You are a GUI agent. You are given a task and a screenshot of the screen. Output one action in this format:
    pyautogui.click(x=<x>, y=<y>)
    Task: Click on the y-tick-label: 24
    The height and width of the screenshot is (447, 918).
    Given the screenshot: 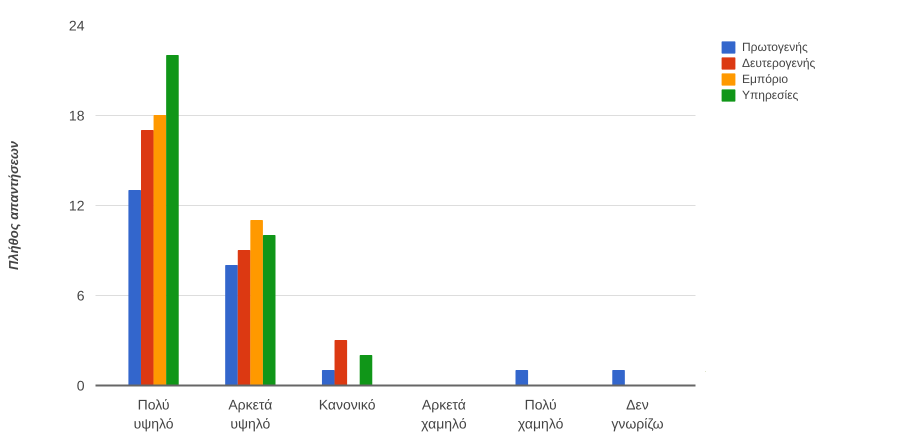 What is the action you would take?
    pyautogui.click(x=76, y=26)
    